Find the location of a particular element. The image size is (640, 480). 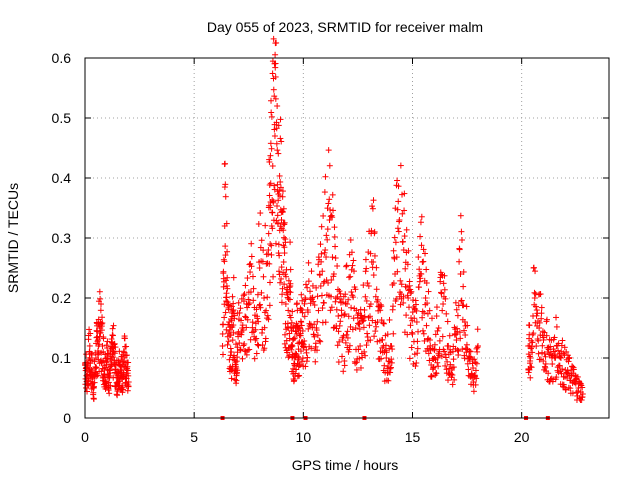

x-tick-label: 15 is located at coordinates (413, 437).